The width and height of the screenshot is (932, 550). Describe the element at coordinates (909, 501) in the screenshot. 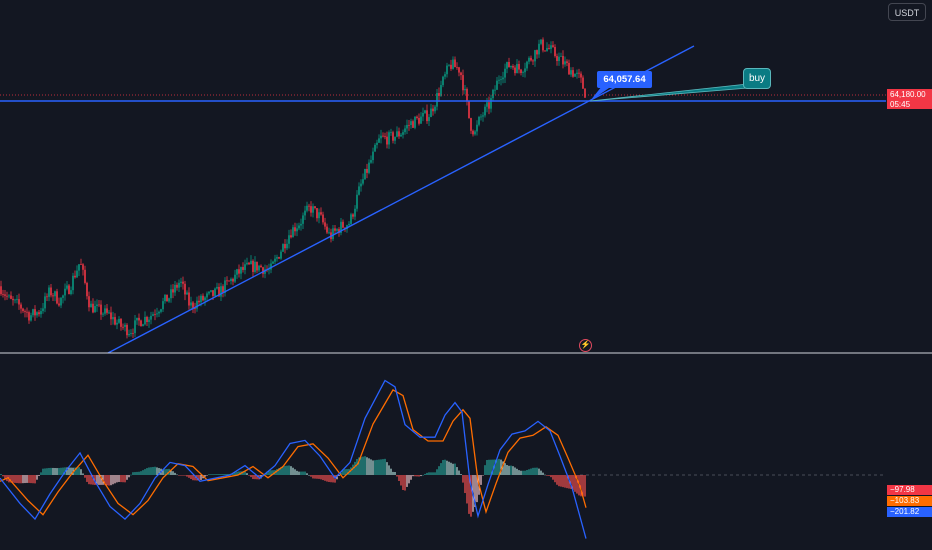

I see `signal-value-badge: −103.83` at that location.